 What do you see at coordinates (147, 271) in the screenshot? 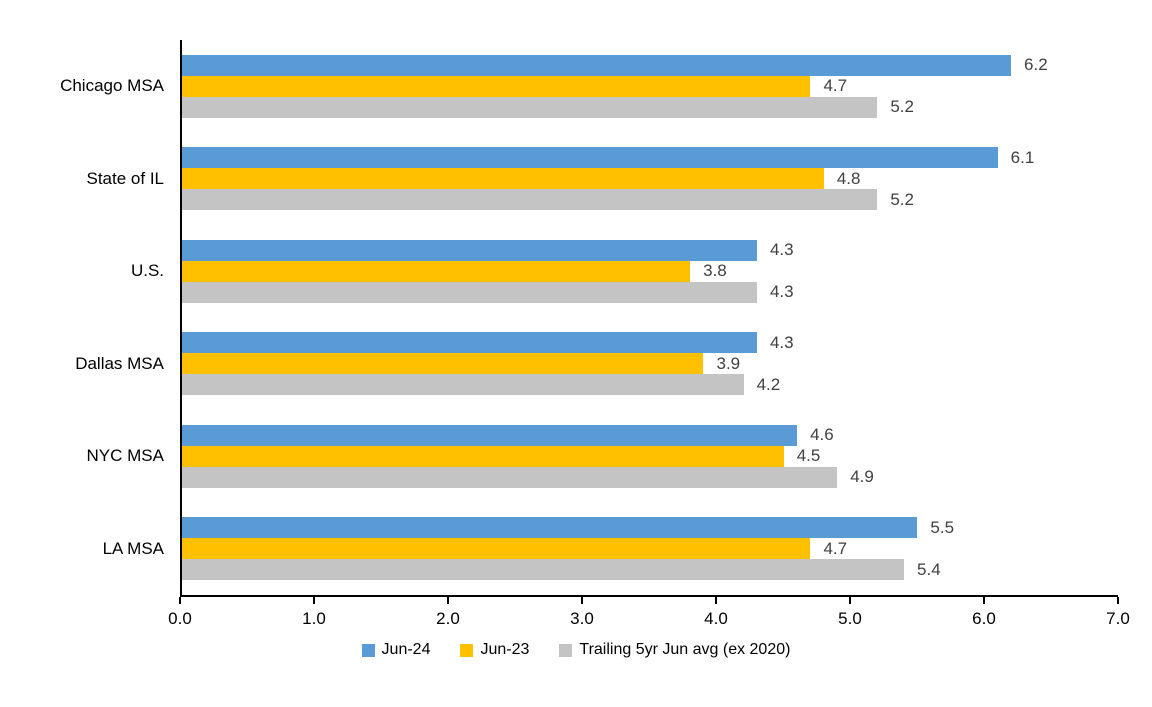
I see `category-label: U.S.` at bounding box center [147, 271].